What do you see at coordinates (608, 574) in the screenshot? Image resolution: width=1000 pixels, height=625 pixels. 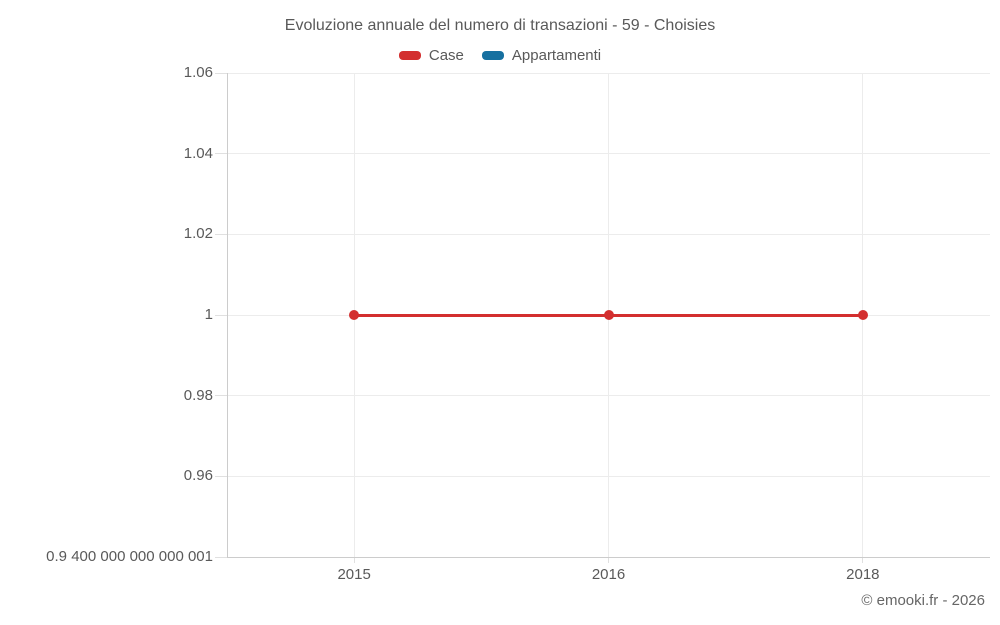 I see `x-axis-label: 2016` at bounding box center [608, 574].